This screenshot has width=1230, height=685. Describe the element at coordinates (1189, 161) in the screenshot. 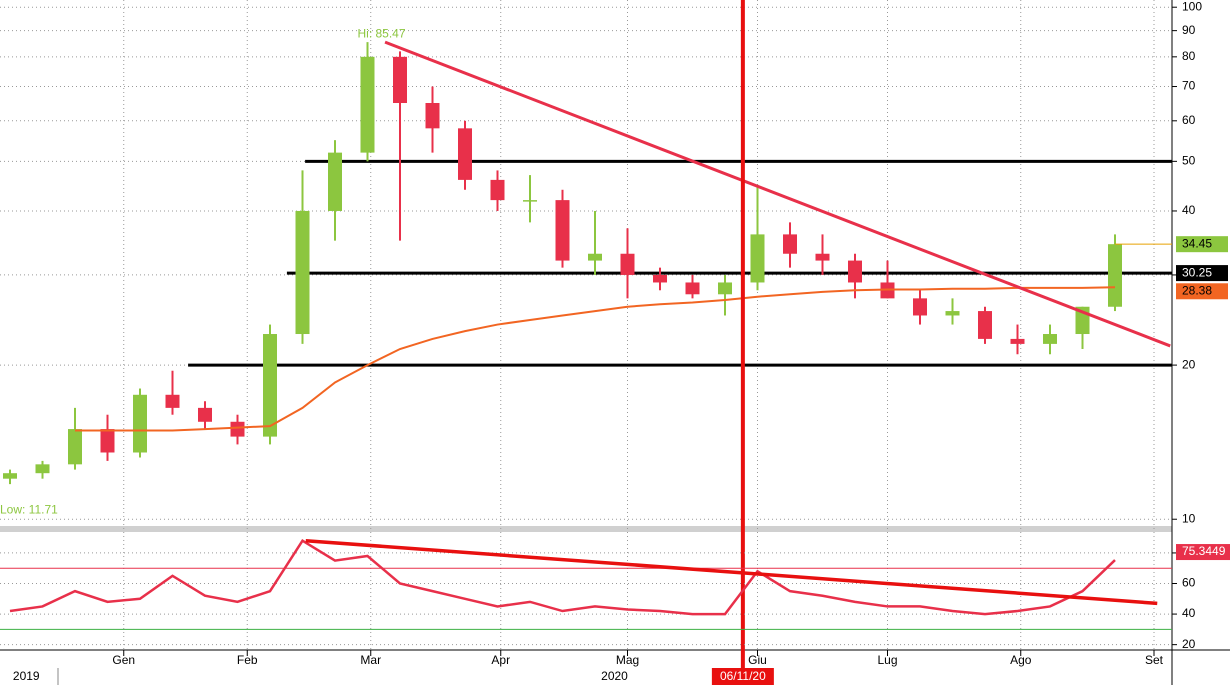

I see `y-tick-label: 50` at that location.